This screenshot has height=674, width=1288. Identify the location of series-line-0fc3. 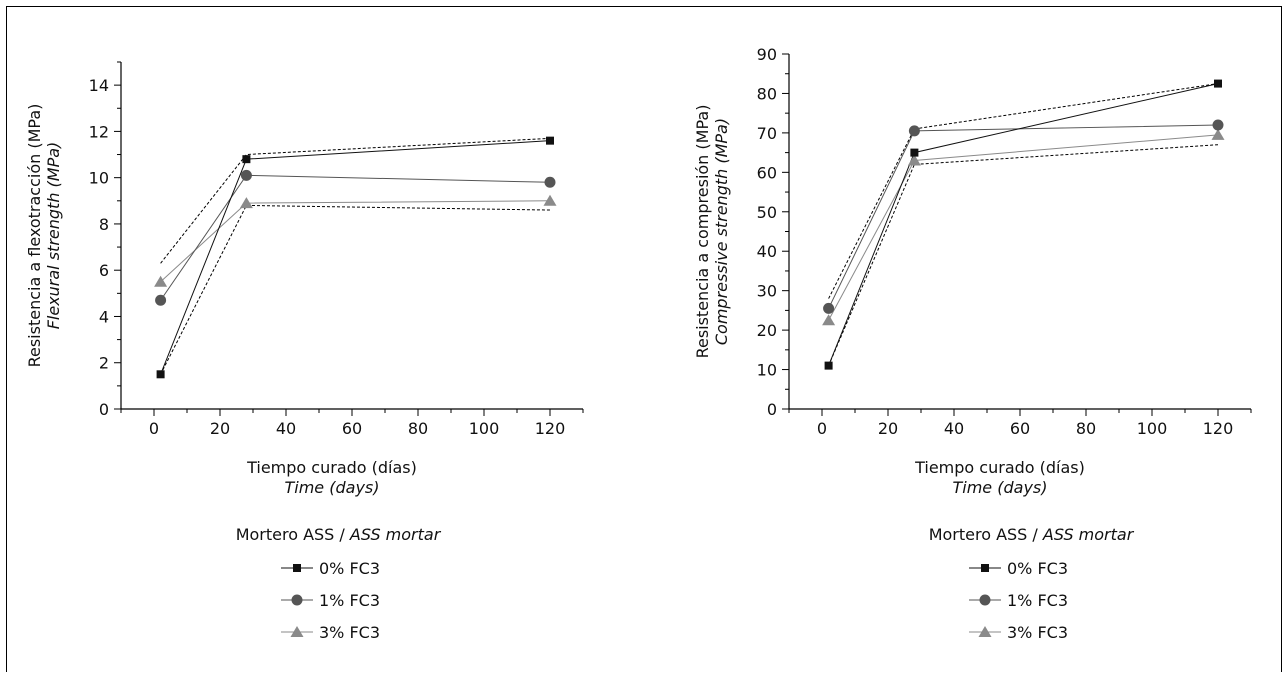
(355, 257).